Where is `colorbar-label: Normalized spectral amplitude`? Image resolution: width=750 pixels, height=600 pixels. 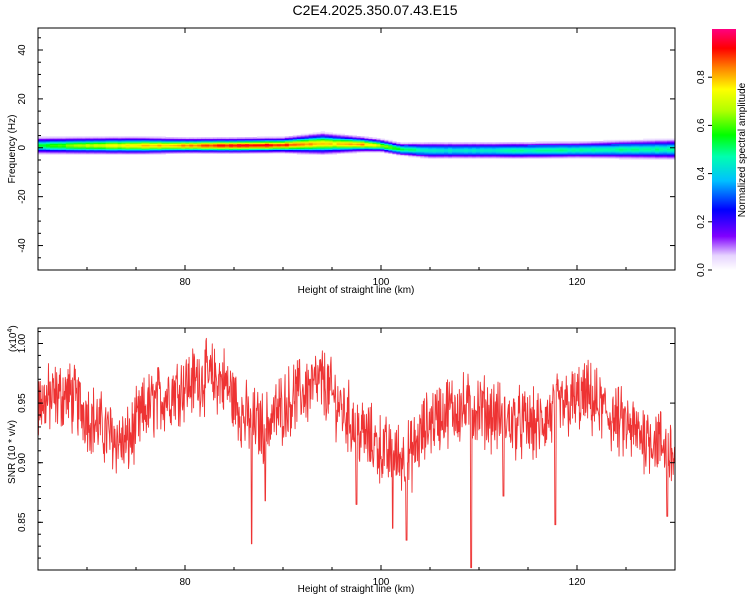 colorbar-label: Normalized spectral amplitude is located at coordinates (742, 149).